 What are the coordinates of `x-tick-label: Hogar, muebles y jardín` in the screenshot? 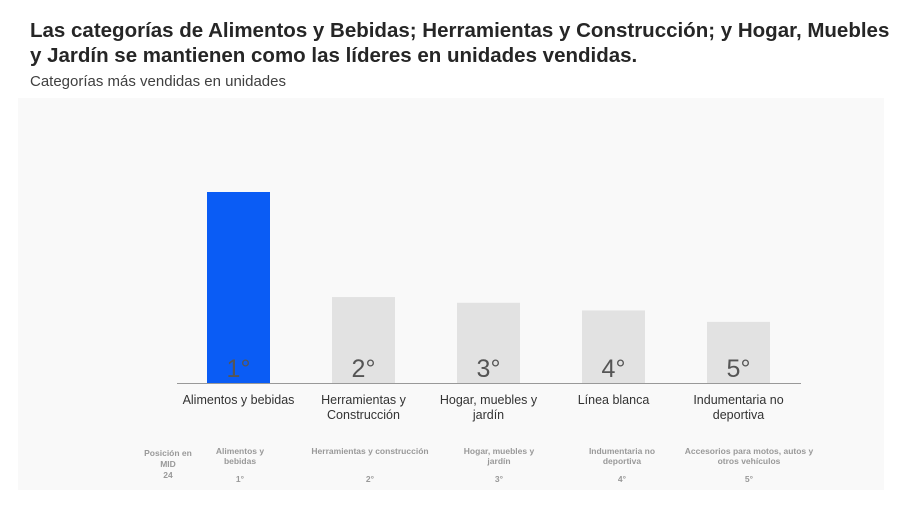 It's located at (488, 407).